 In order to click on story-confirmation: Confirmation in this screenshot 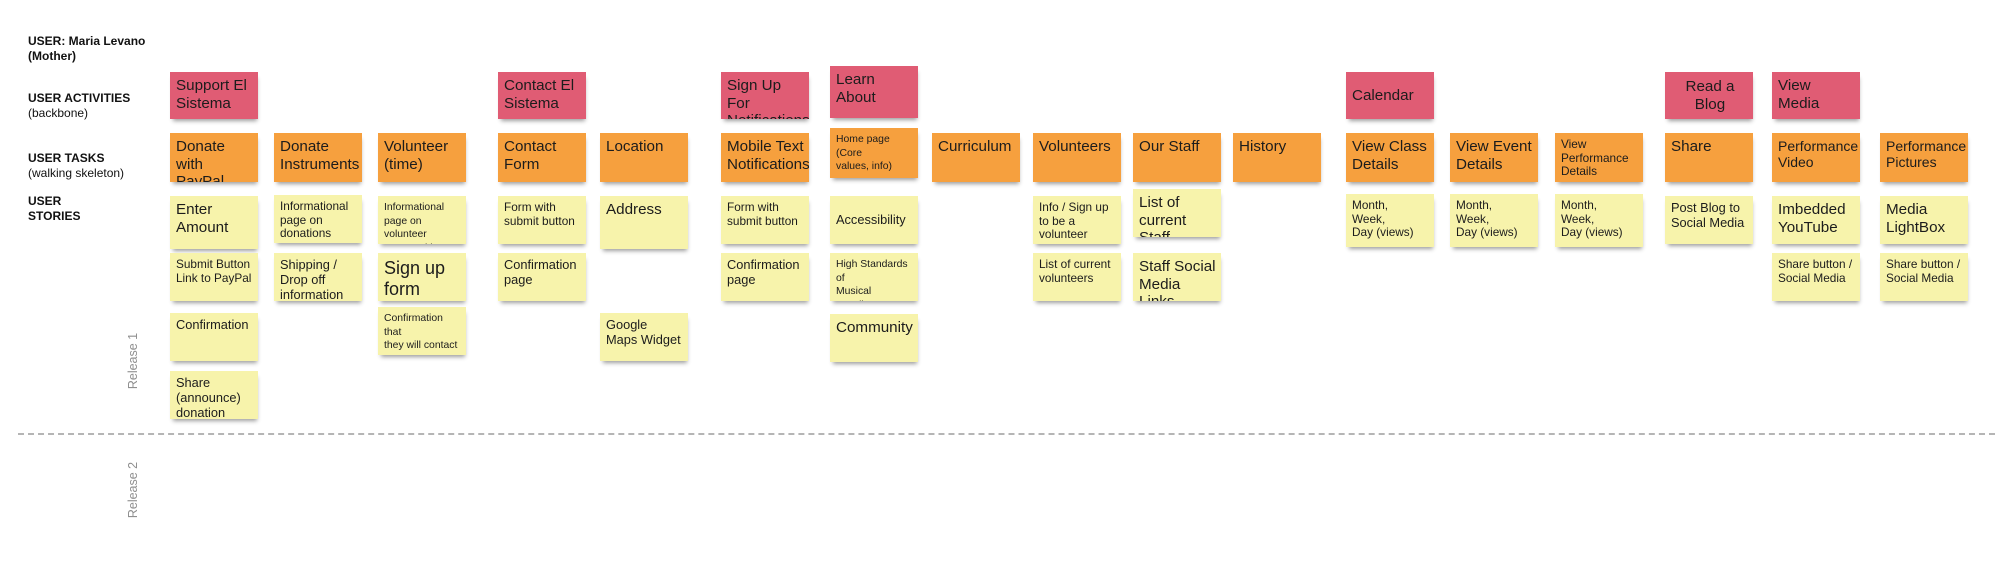, I will do `click(214, 337)`.